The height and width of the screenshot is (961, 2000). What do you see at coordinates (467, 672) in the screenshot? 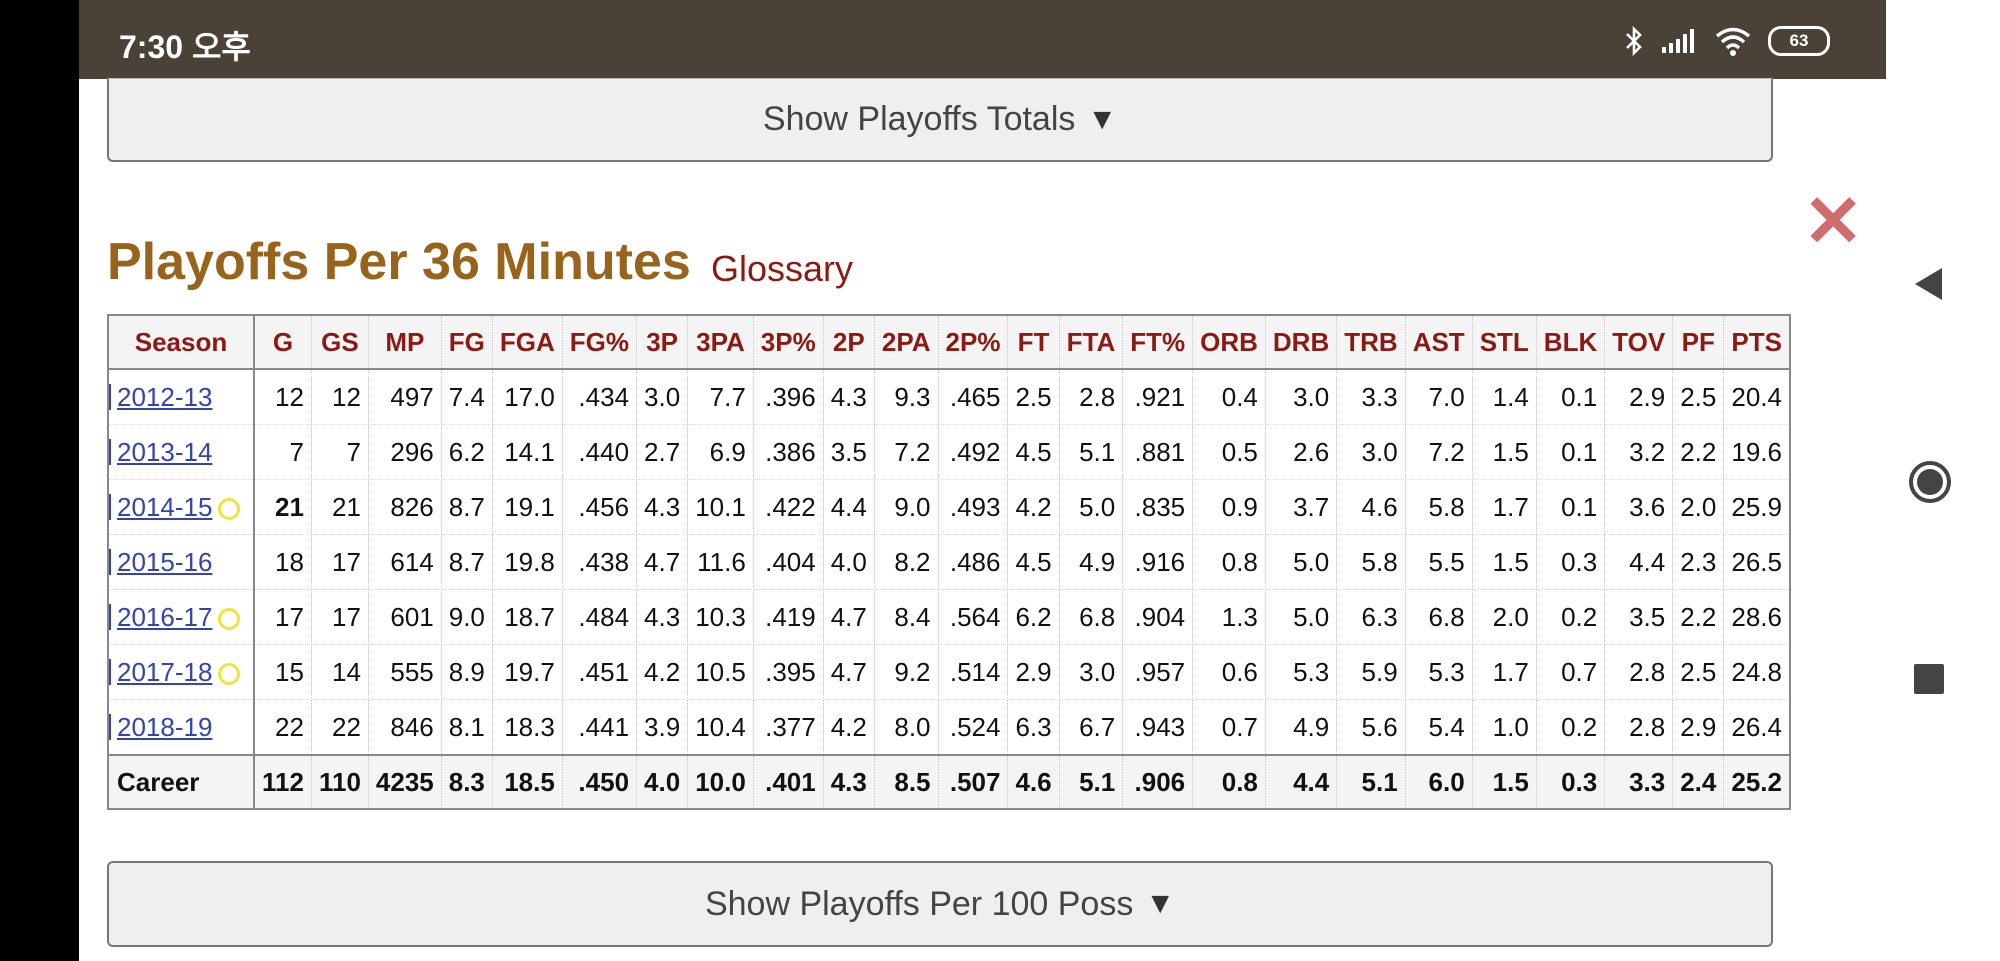
I see `stat-cell: 8.9` at bounding box center [467, 672].